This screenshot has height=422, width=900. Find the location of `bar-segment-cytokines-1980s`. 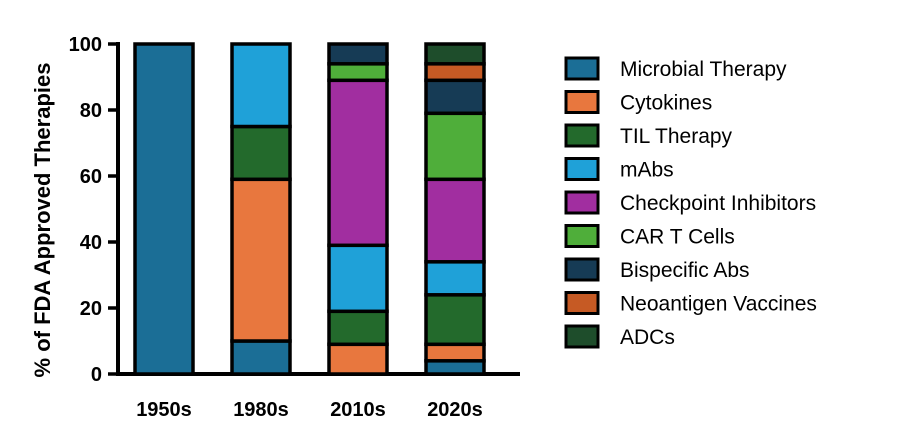

bar-segment-cytokines-1980s is located at coordinates (261, 260).